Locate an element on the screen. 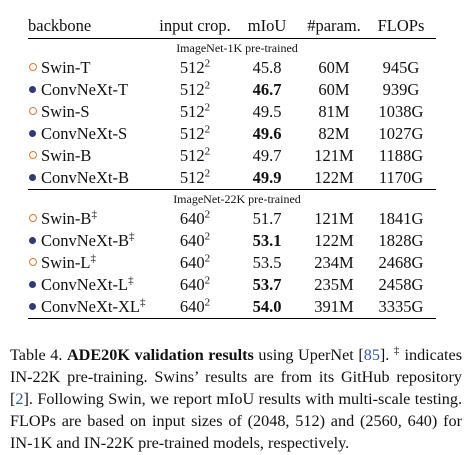  cell-backbone: Swin-T is located at coordinates (93, 68).